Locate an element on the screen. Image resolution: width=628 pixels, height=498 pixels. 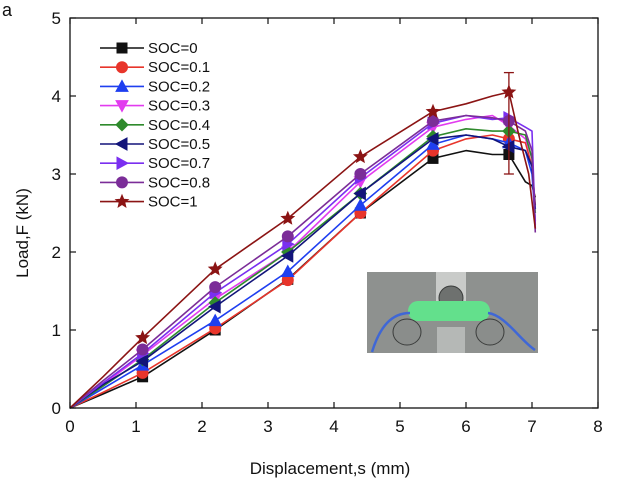
legend-label: SOC=0.7 is located at coordinates (179, 163).